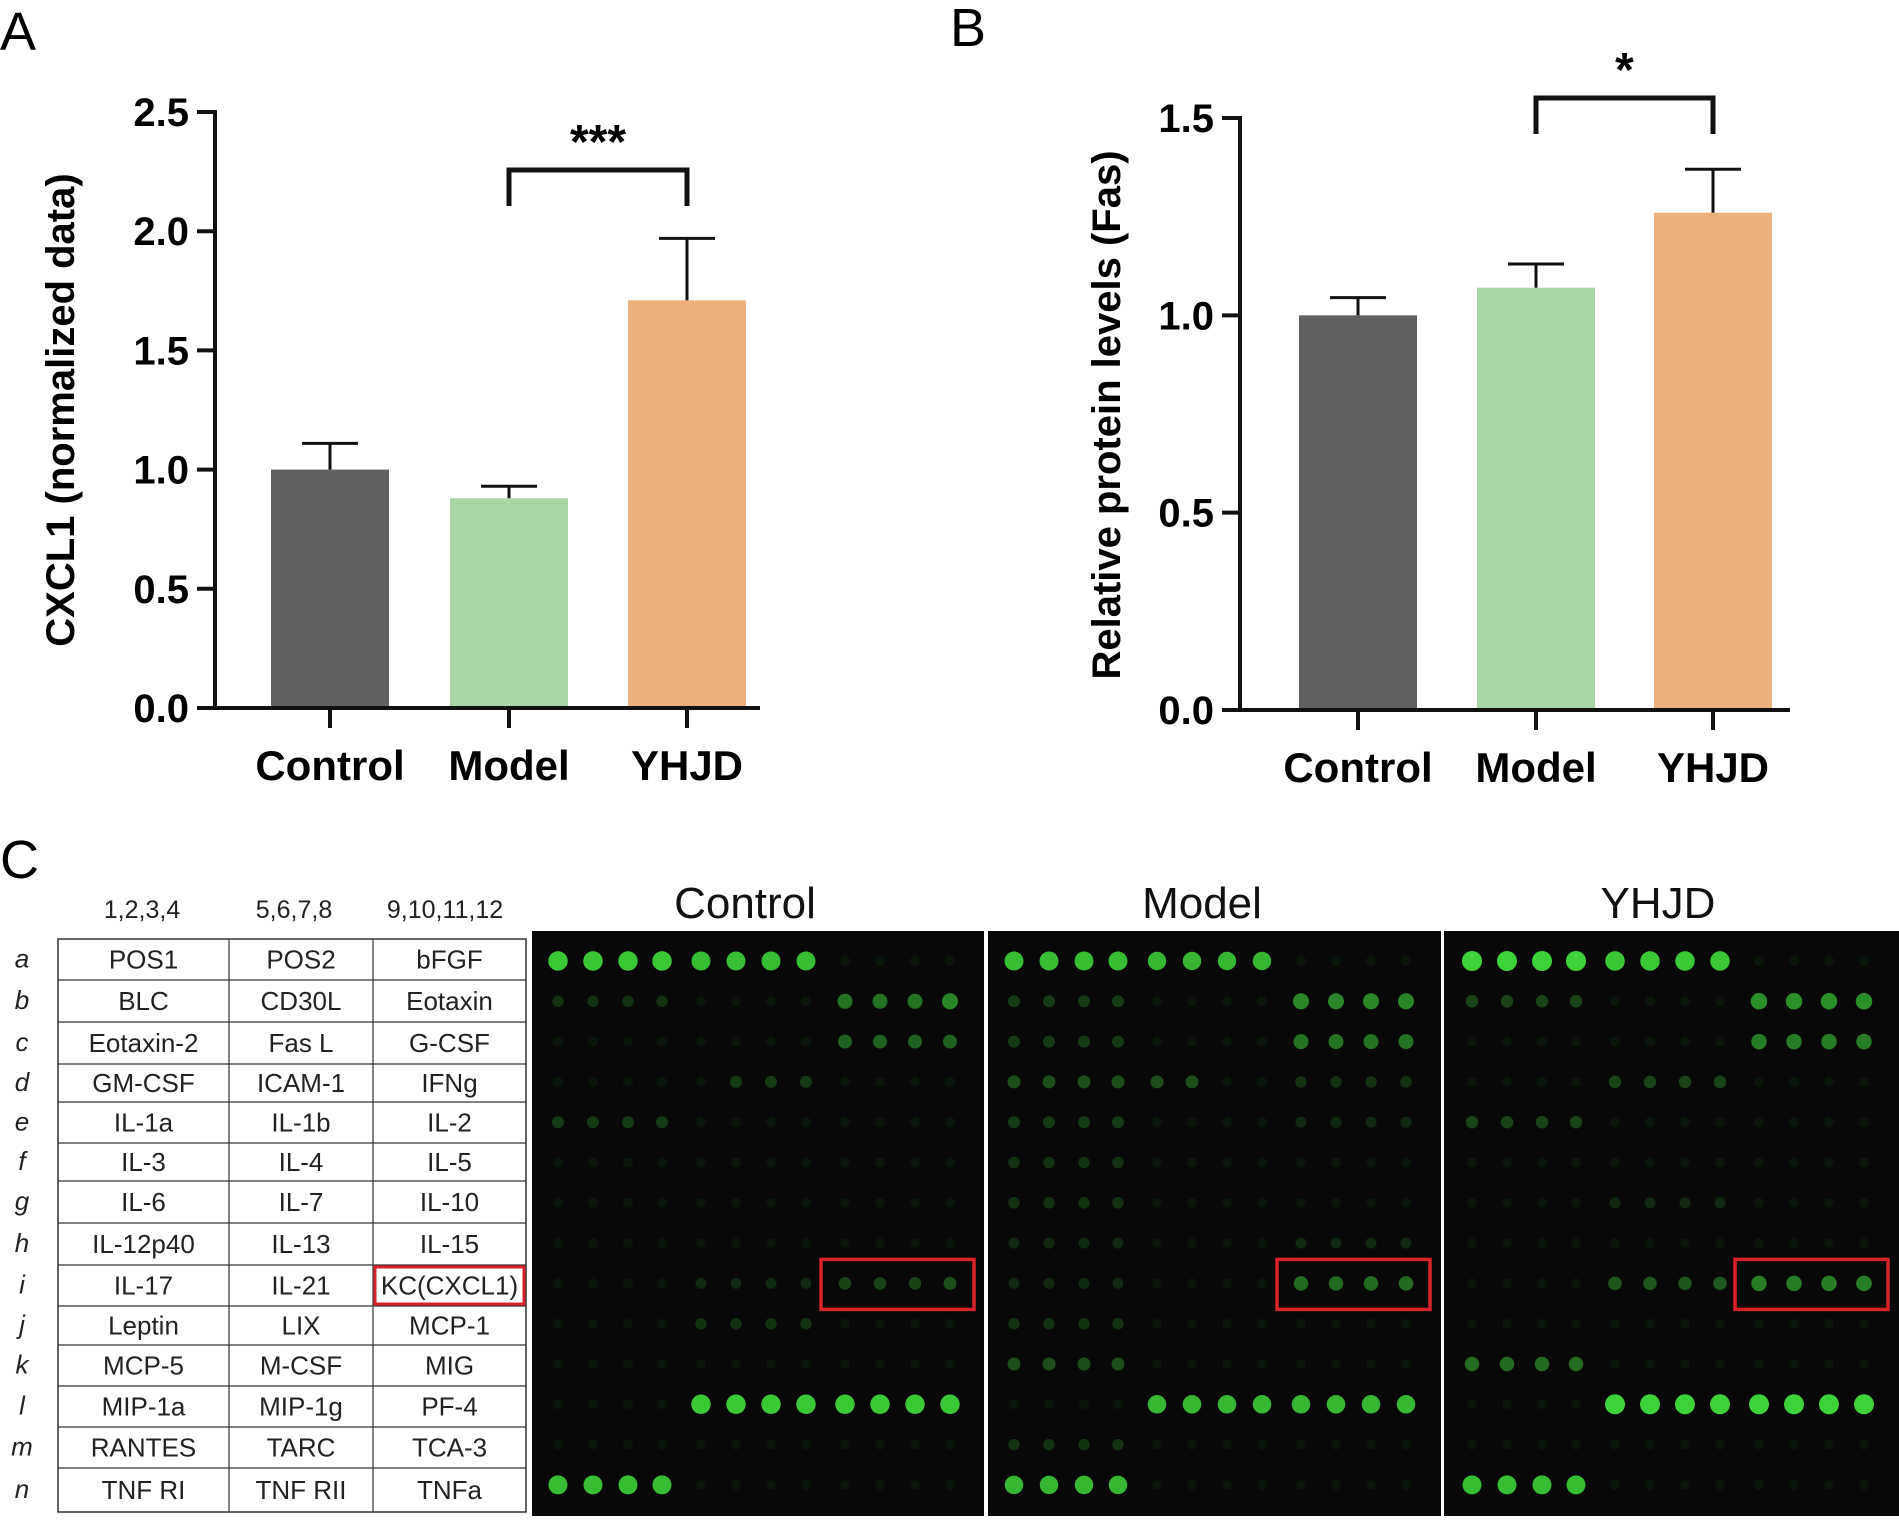 The image size is (1899, 1521). I want to click on table-cell: ICAM-1, so click(301, 1083).